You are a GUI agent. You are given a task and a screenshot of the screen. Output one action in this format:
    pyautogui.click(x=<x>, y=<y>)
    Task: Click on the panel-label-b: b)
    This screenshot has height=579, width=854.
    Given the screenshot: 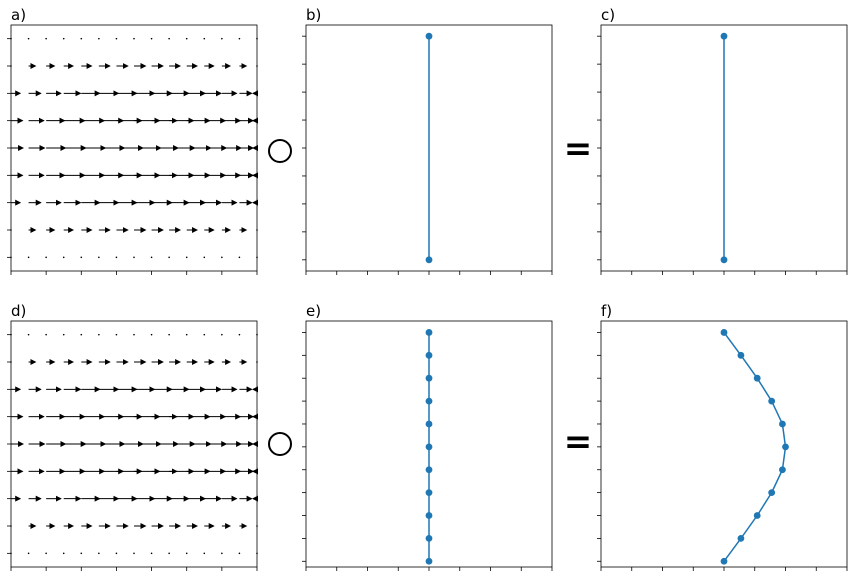 What is the action you would take?
    pyautogui.click(x=313, y=15)
    